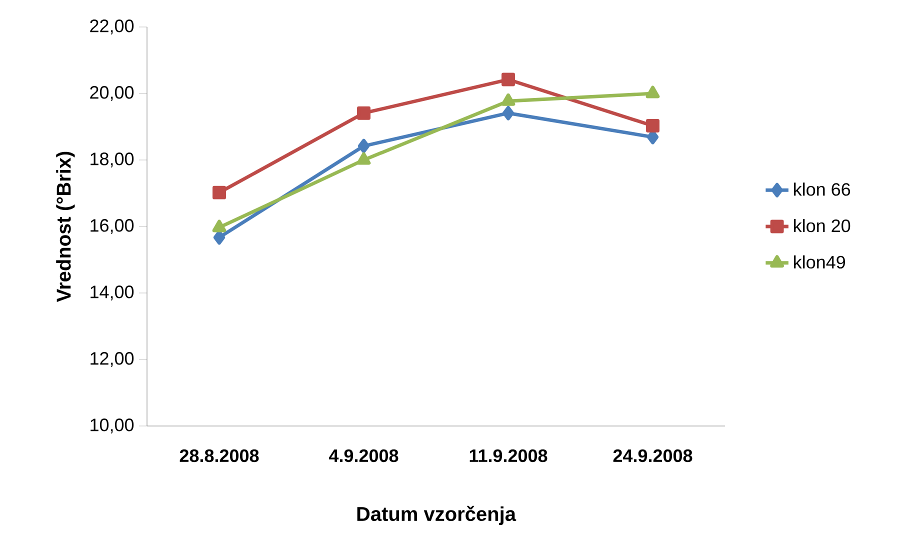 The height and width of the screenshot is (542, 906). Describe the element at coordinates (509, 455) in the screenshot. I see `x-tick-label: 11.9.2008` at that location.